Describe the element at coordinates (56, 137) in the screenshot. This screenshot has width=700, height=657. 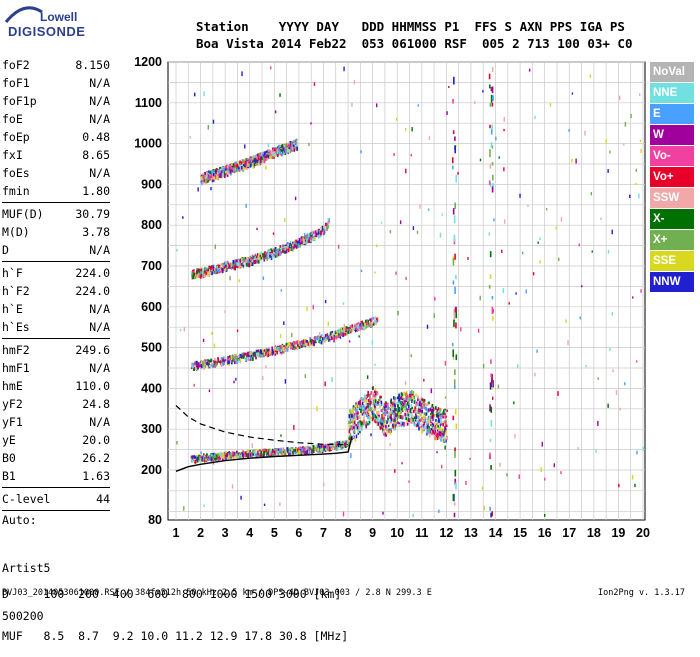
I see `param-row: foEp 0.48` at that location.